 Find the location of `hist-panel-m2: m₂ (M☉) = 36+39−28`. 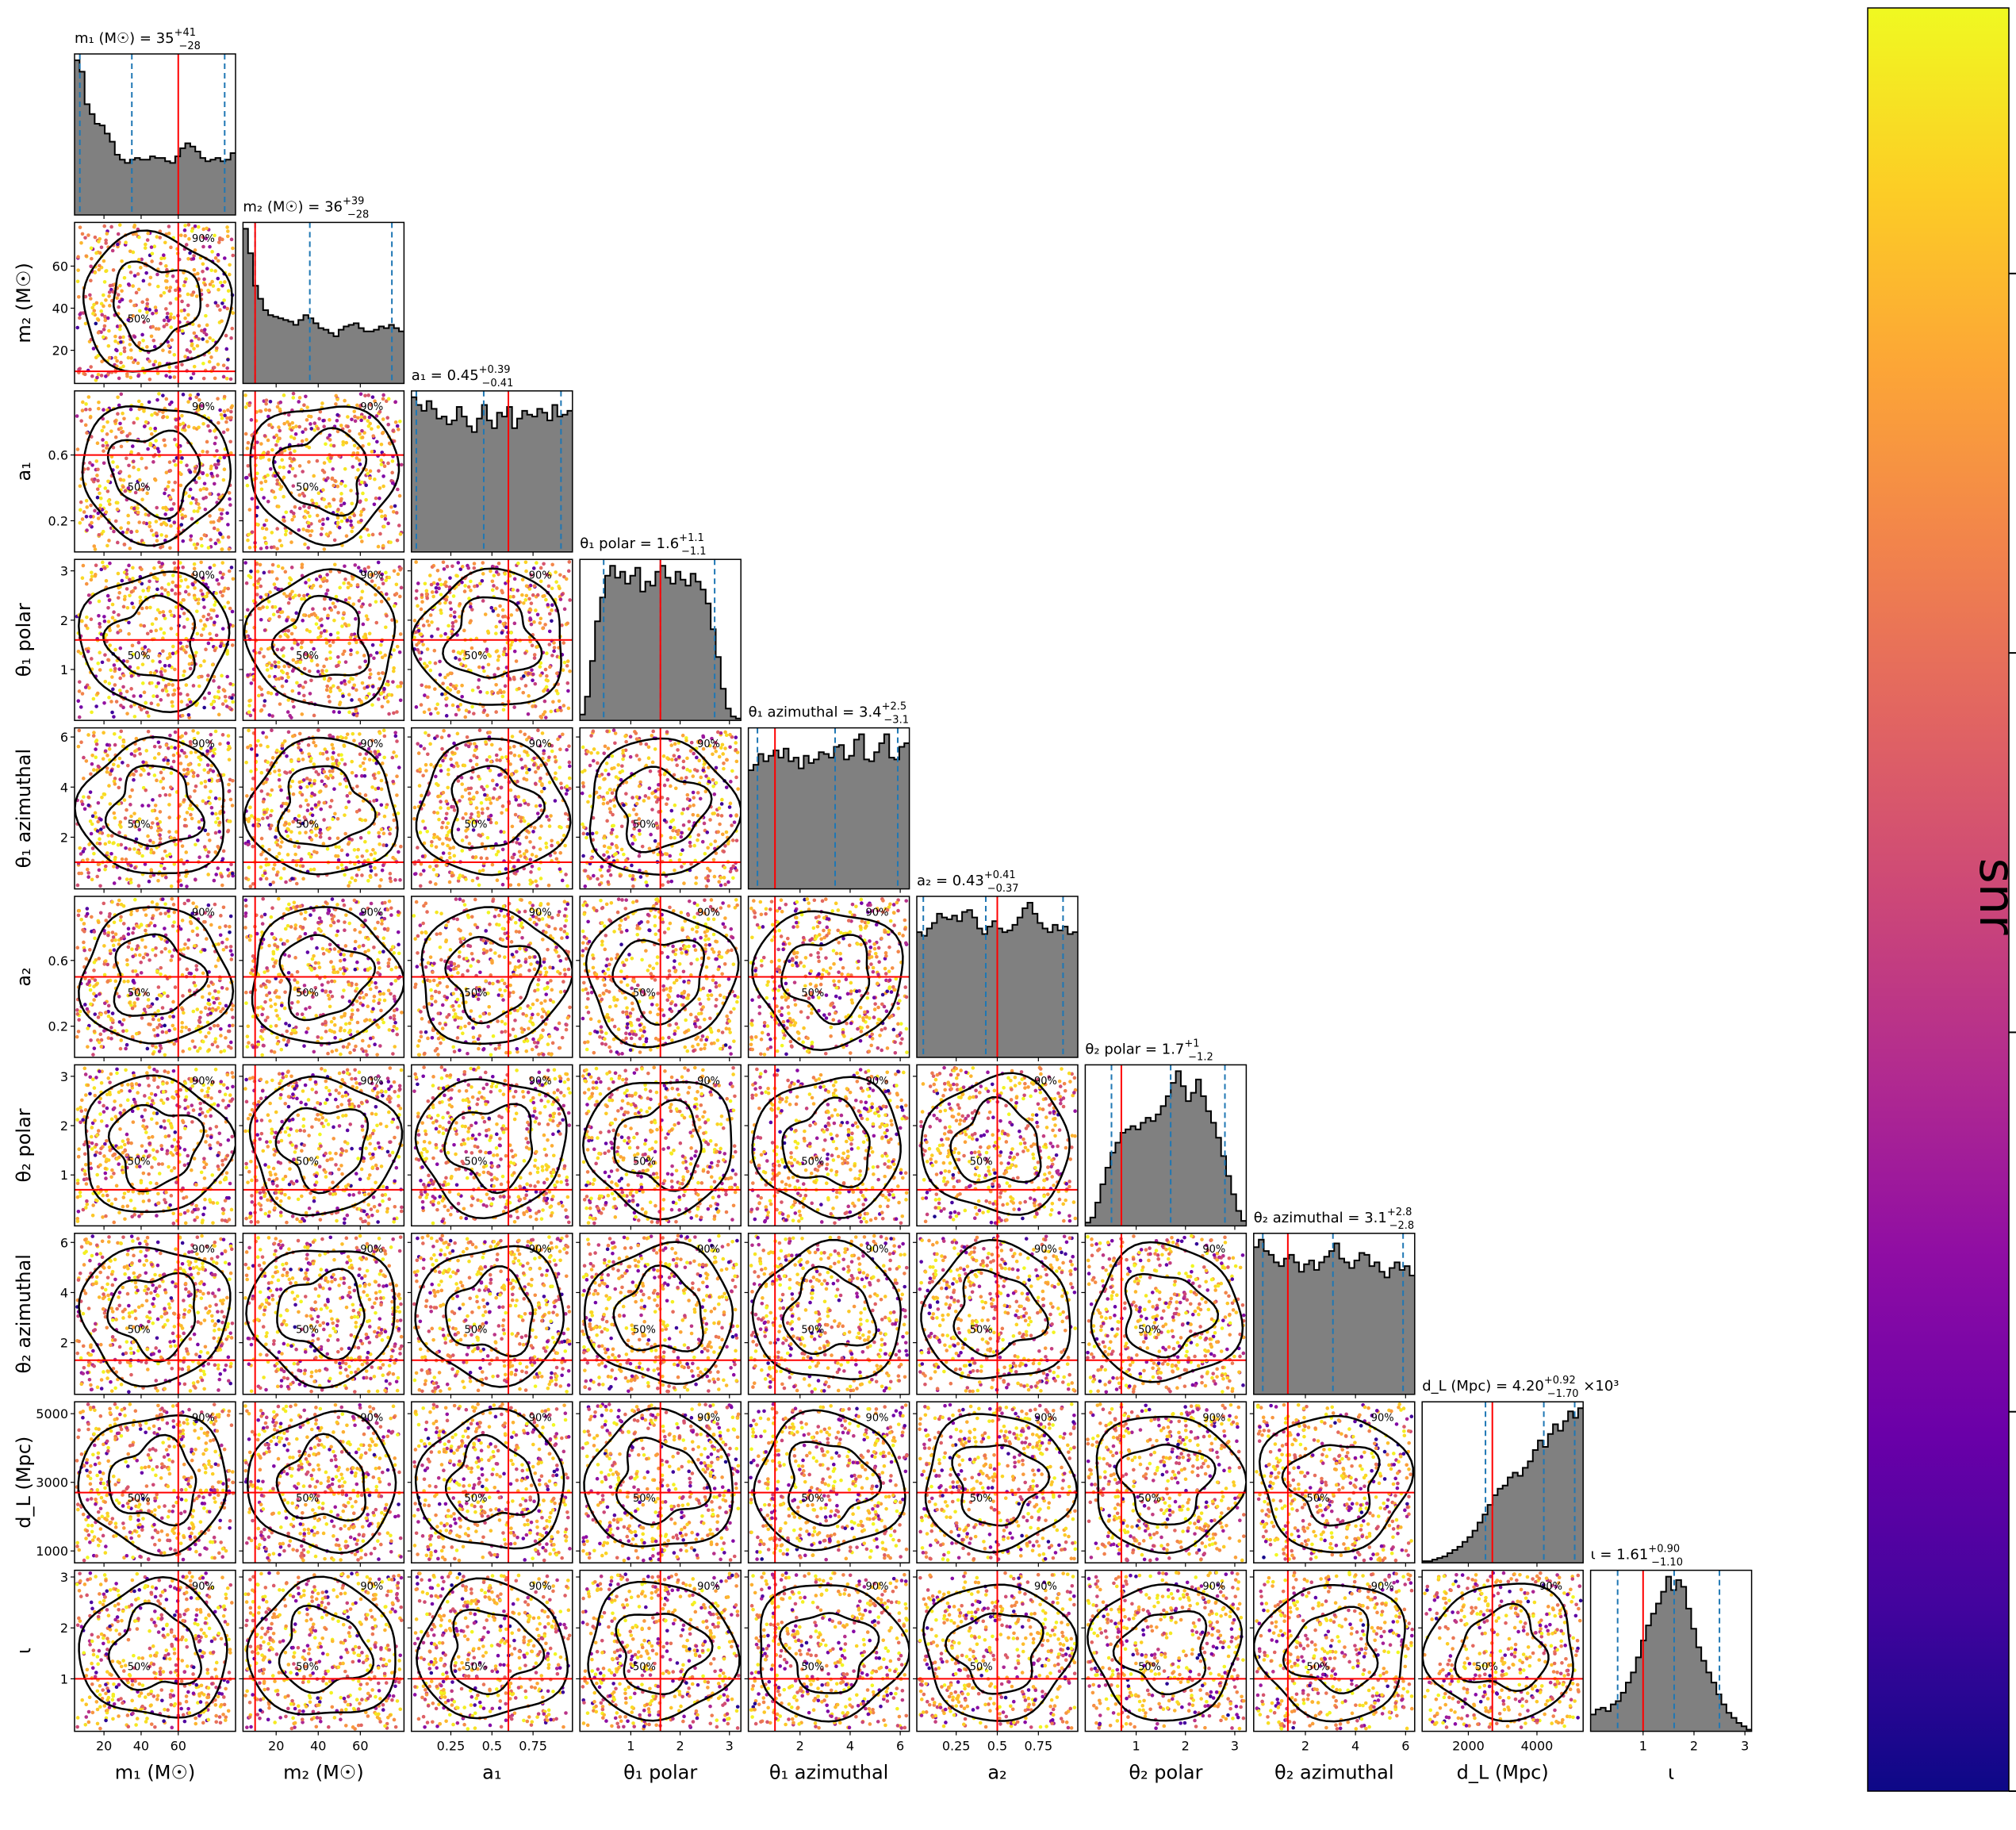

hist-panel-m2: m₂ (M☉) = 36+39−28 is located at coordinates (323, 291).